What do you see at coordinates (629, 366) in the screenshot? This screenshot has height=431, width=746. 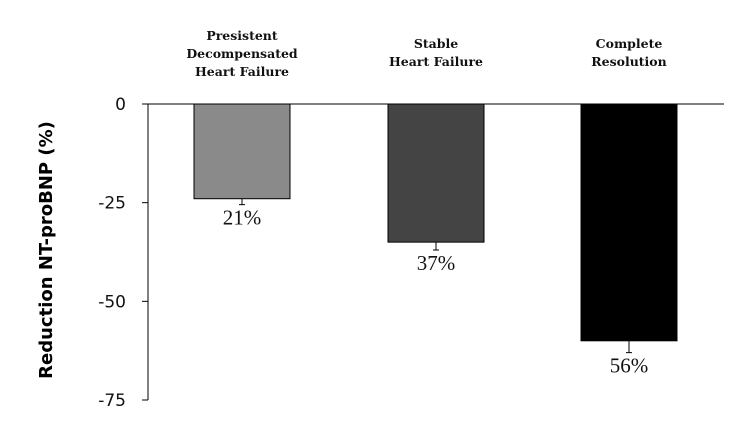 I see `data-label: 56%` at bounding box center [629, 366].